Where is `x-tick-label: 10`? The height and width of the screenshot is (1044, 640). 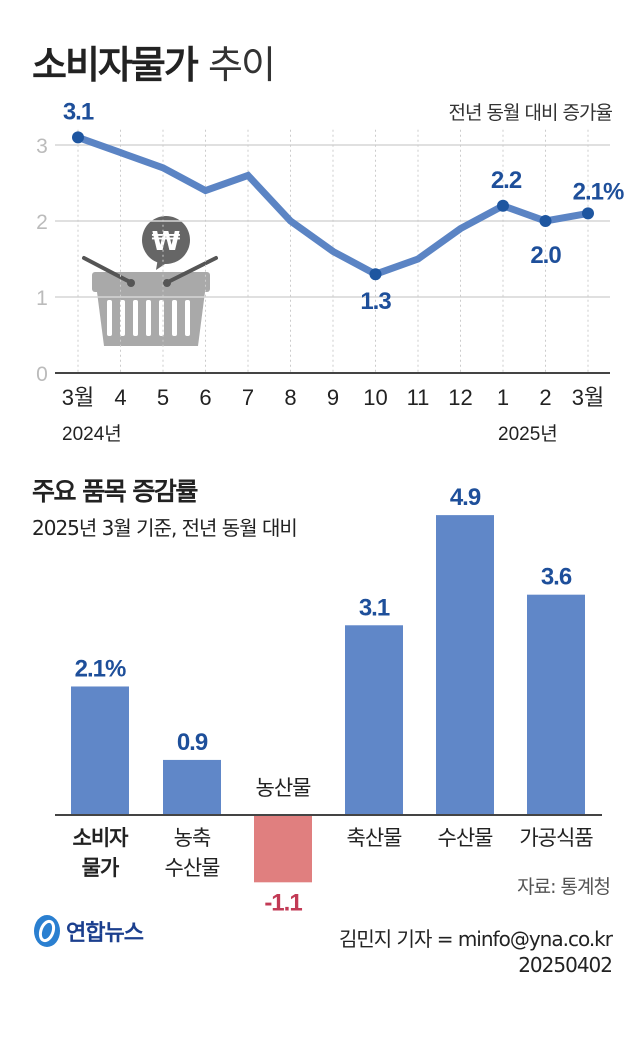 x-tick-label: 10 is located at coordinates (375, 397).